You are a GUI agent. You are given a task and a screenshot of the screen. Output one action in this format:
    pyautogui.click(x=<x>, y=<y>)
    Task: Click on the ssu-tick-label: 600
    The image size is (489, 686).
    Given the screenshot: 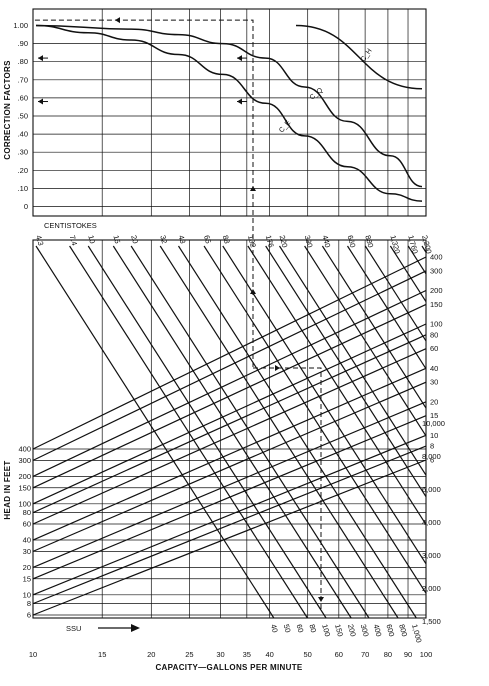 What is the action you would take?
    pyautogui.click(x=390, y=630)
    